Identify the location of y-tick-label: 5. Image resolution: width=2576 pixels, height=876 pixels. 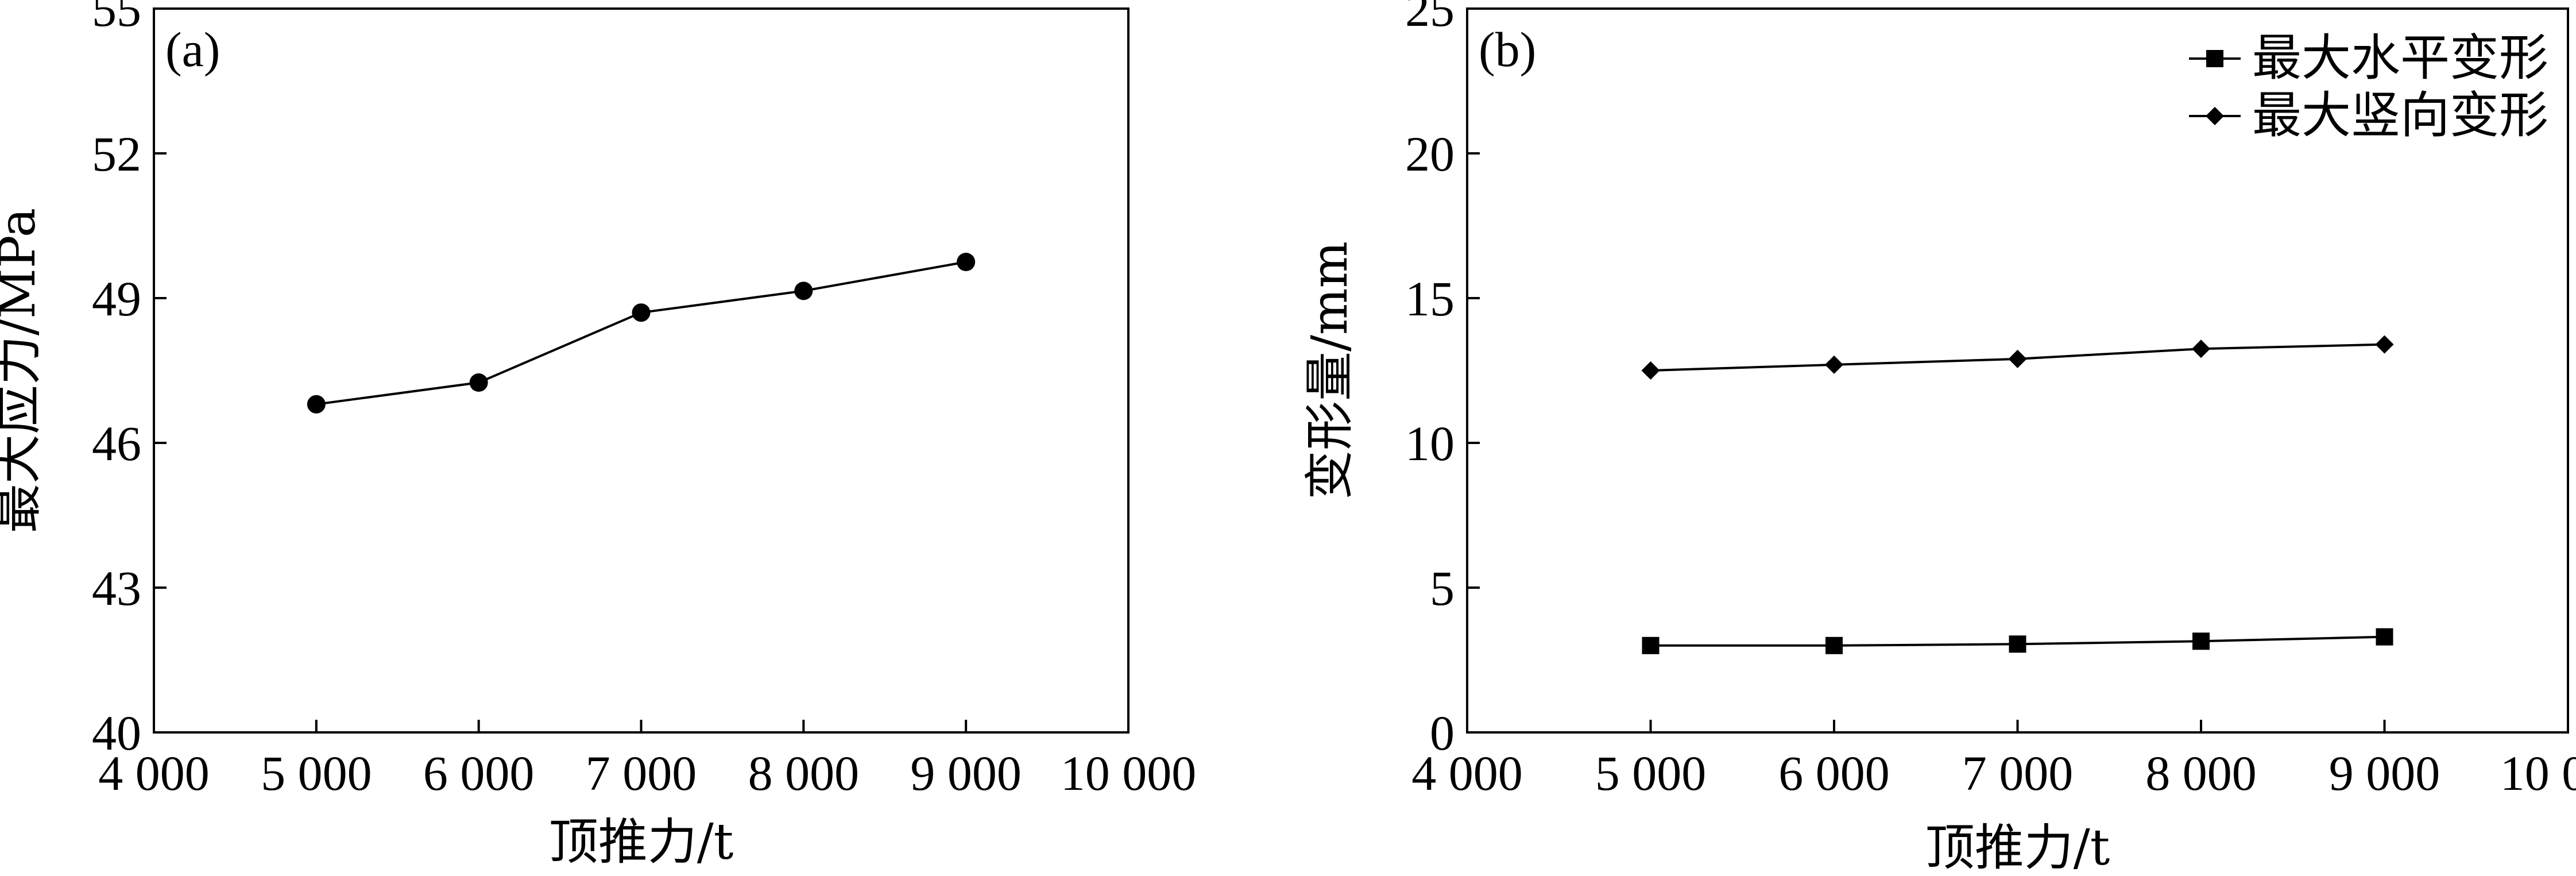
(1442, 588).